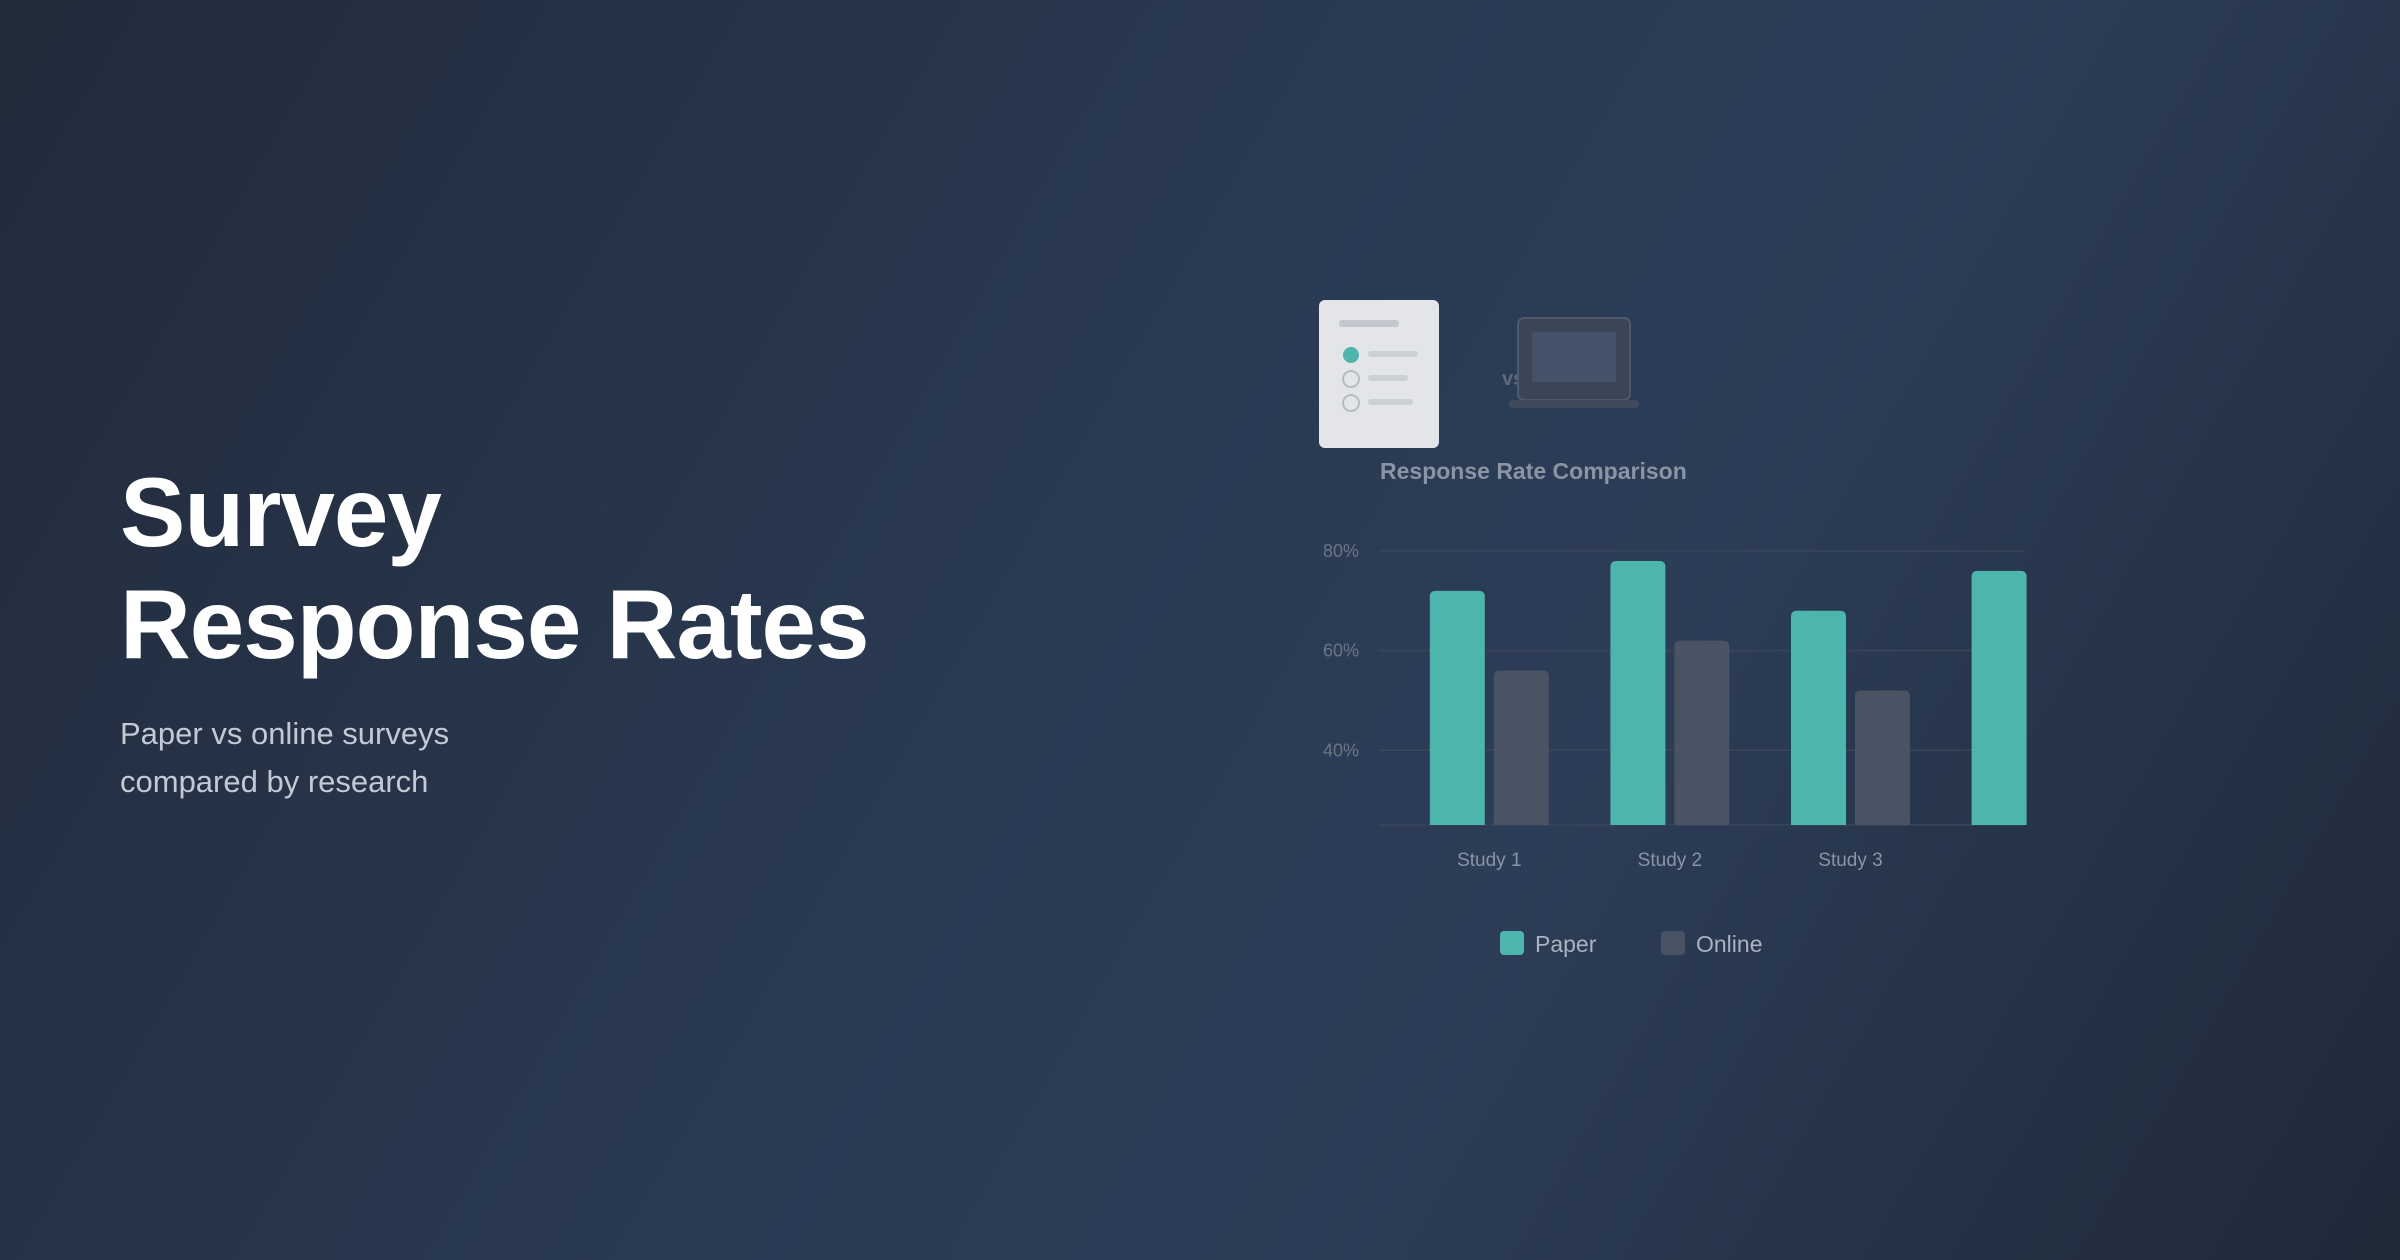 Image resolution: width=2400 pixels, height=1260 pixels. What do you see at coordinates (1729, 944) in the screenshot?
I see `legend-label: Online` at bounding box center [1729, 944].